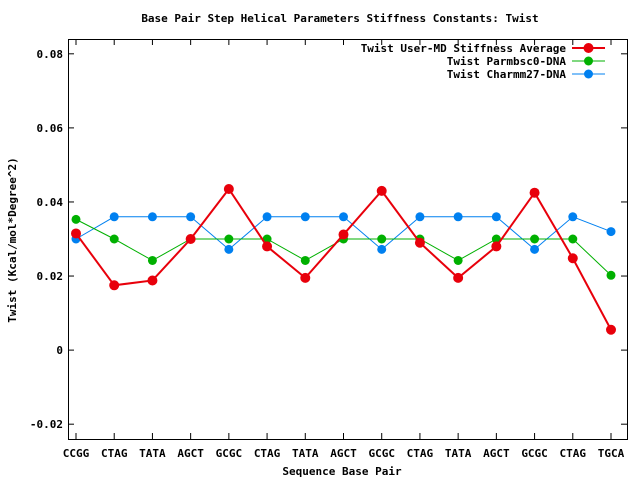  I want to click on y-tick-label: 0, so click(59, 350).